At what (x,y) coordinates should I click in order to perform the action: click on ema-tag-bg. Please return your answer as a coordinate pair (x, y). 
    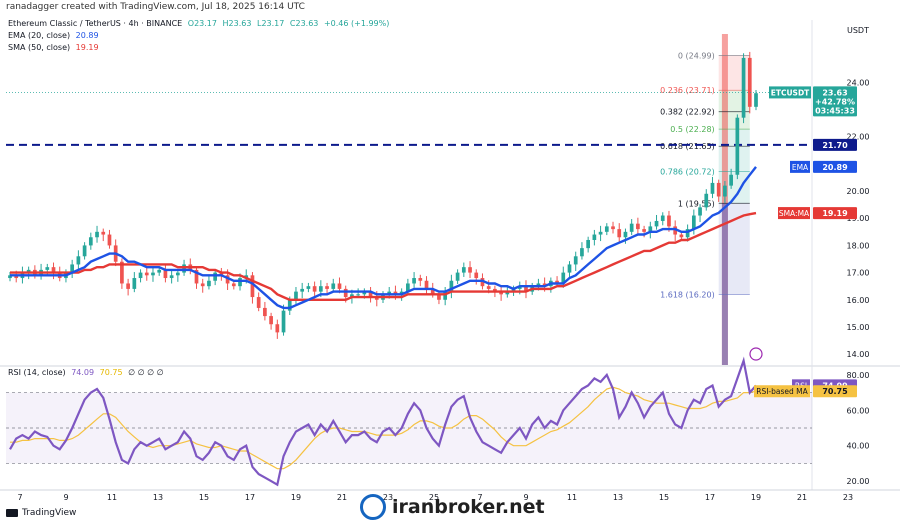
    Looking at the image, I should click on (800, 166).